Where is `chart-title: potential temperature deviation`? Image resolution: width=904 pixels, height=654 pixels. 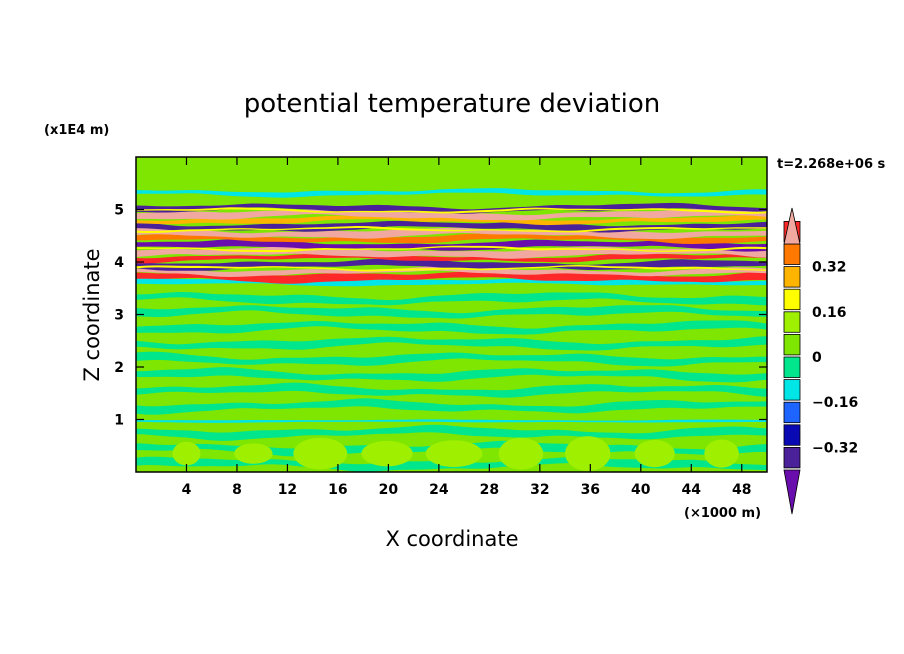 chart-title: potential temperature deviation is located at coordinates (452, 104).